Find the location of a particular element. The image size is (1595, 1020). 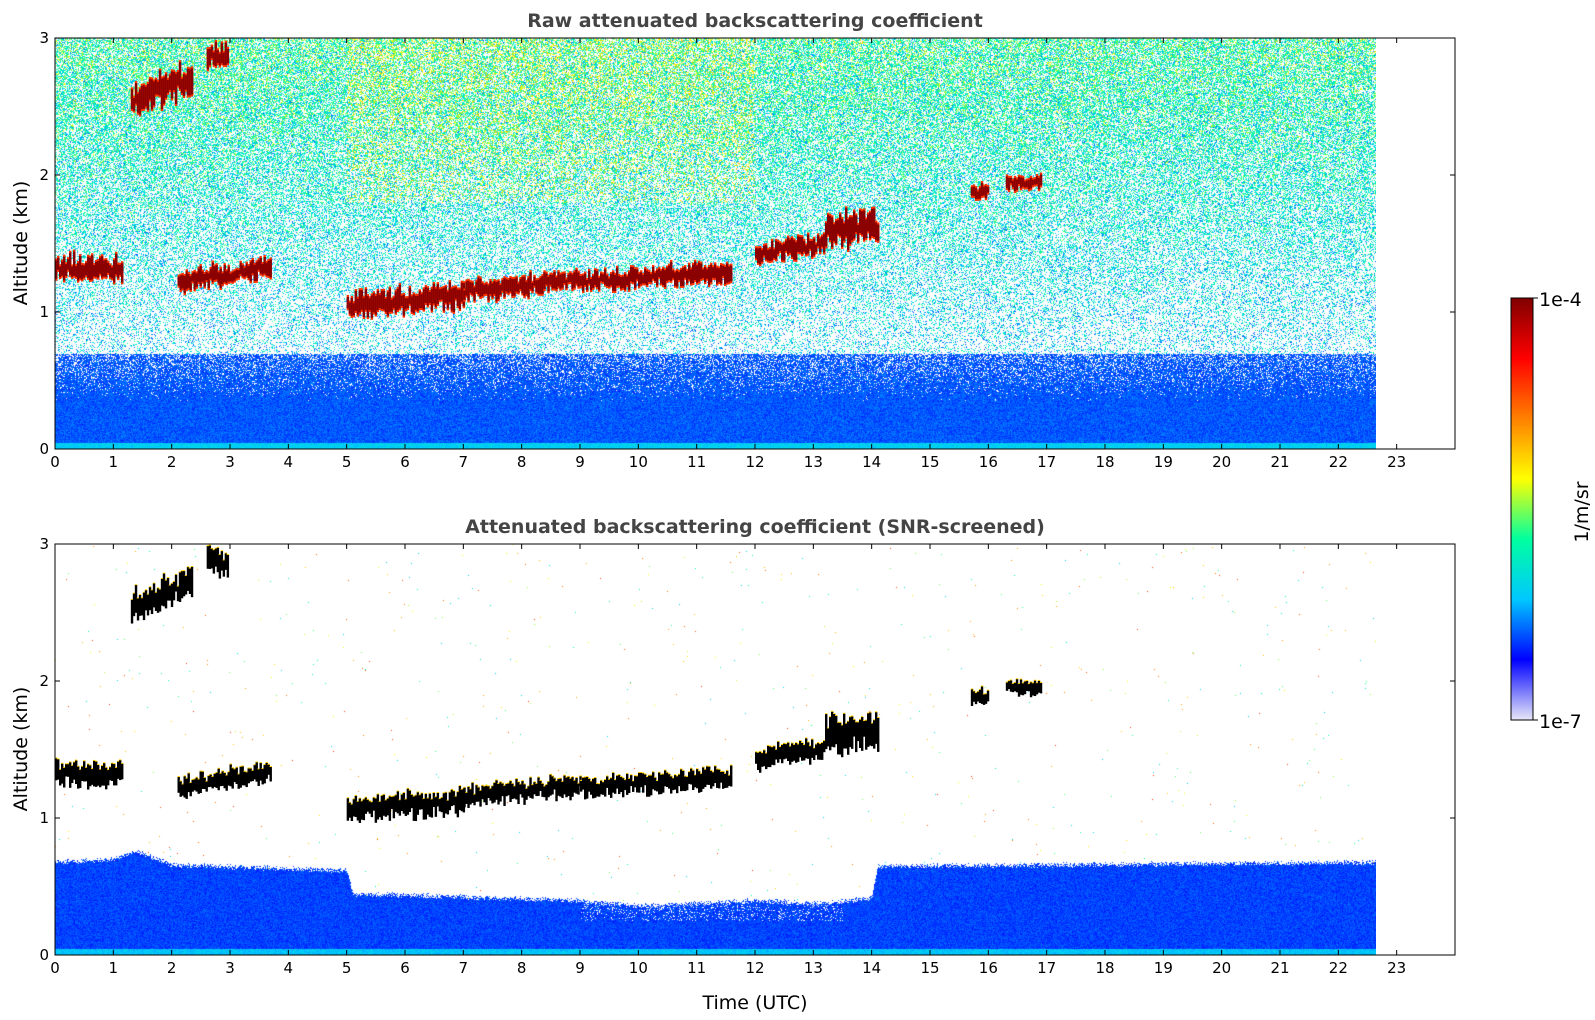

colorbar-max-label: 1e-4 is located at coordinates (1560, 300).